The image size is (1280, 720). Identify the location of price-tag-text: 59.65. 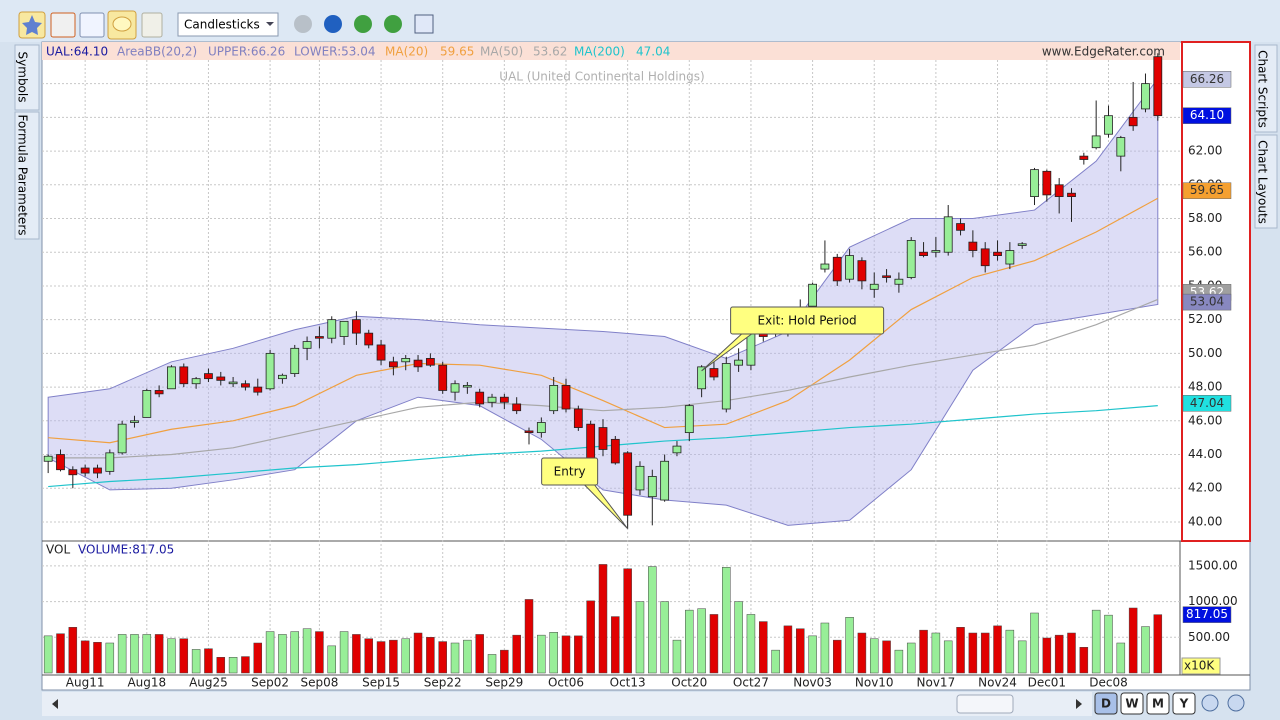
(1207, 190).